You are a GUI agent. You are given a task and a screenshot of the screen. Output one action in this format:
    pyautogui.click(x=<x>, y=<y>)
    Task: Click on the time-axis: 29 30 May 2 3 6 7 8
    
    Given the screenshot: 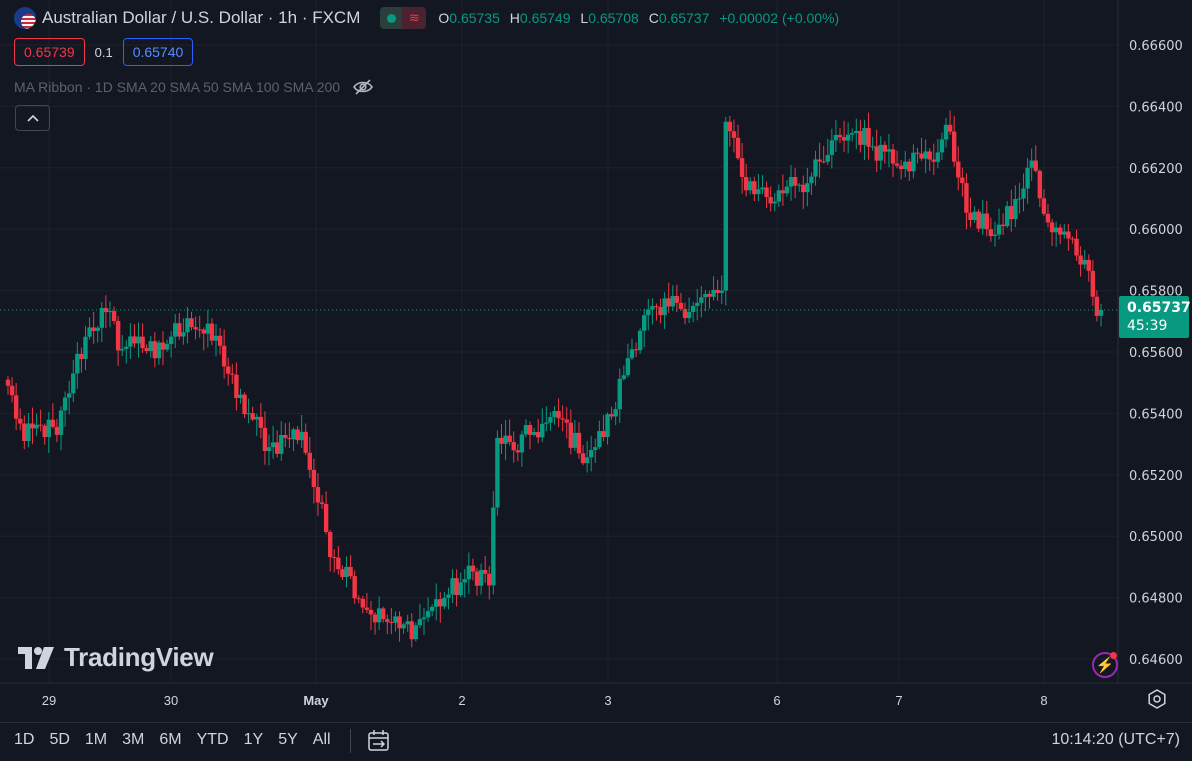 What is the action you would take?
    pyautogui.click(x=545, y=700)
    